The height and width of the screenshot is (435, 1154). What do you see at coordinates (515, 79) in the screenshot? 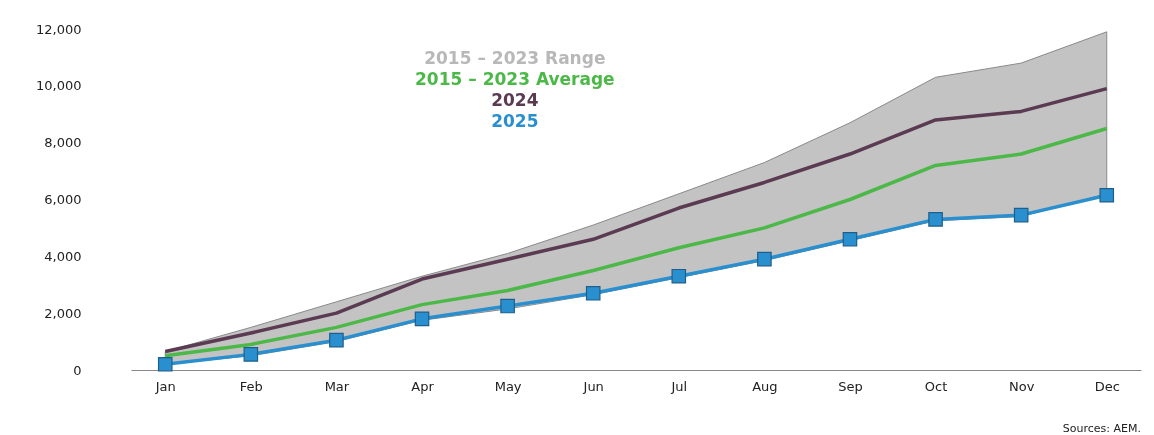
I see `text: 2015 – 2023 Average` at bounding box center [515, 79].